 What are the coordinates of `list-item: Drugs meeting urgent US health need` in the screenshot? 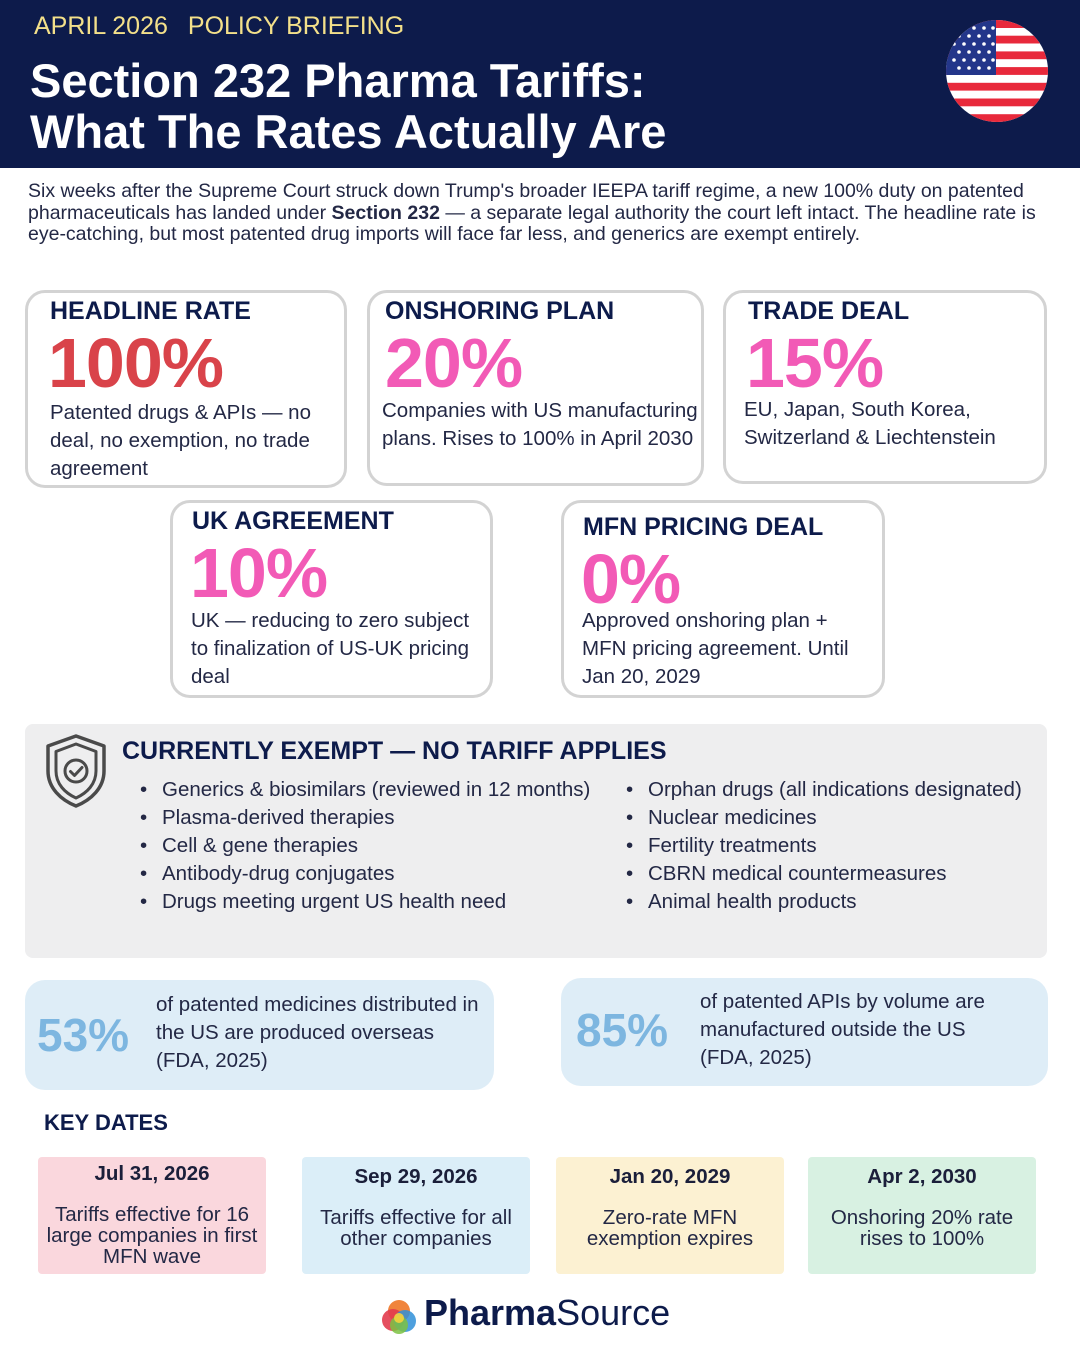 It's located at (371, 902).